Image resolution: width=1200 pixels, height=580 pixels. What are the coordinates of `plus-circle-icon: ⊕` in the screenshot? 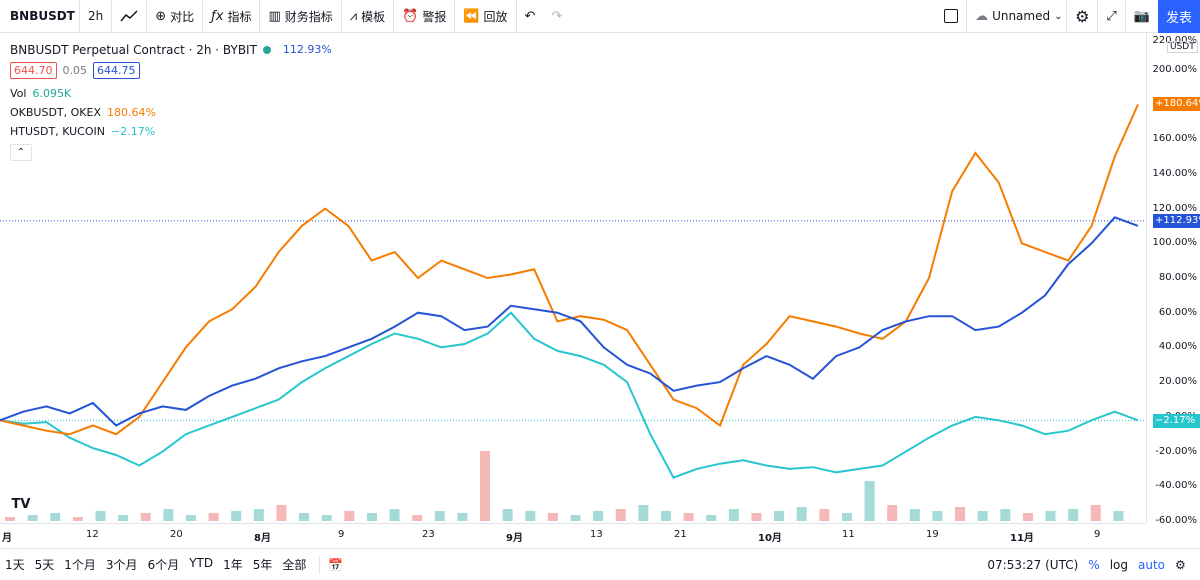 It's located at (161, 16).